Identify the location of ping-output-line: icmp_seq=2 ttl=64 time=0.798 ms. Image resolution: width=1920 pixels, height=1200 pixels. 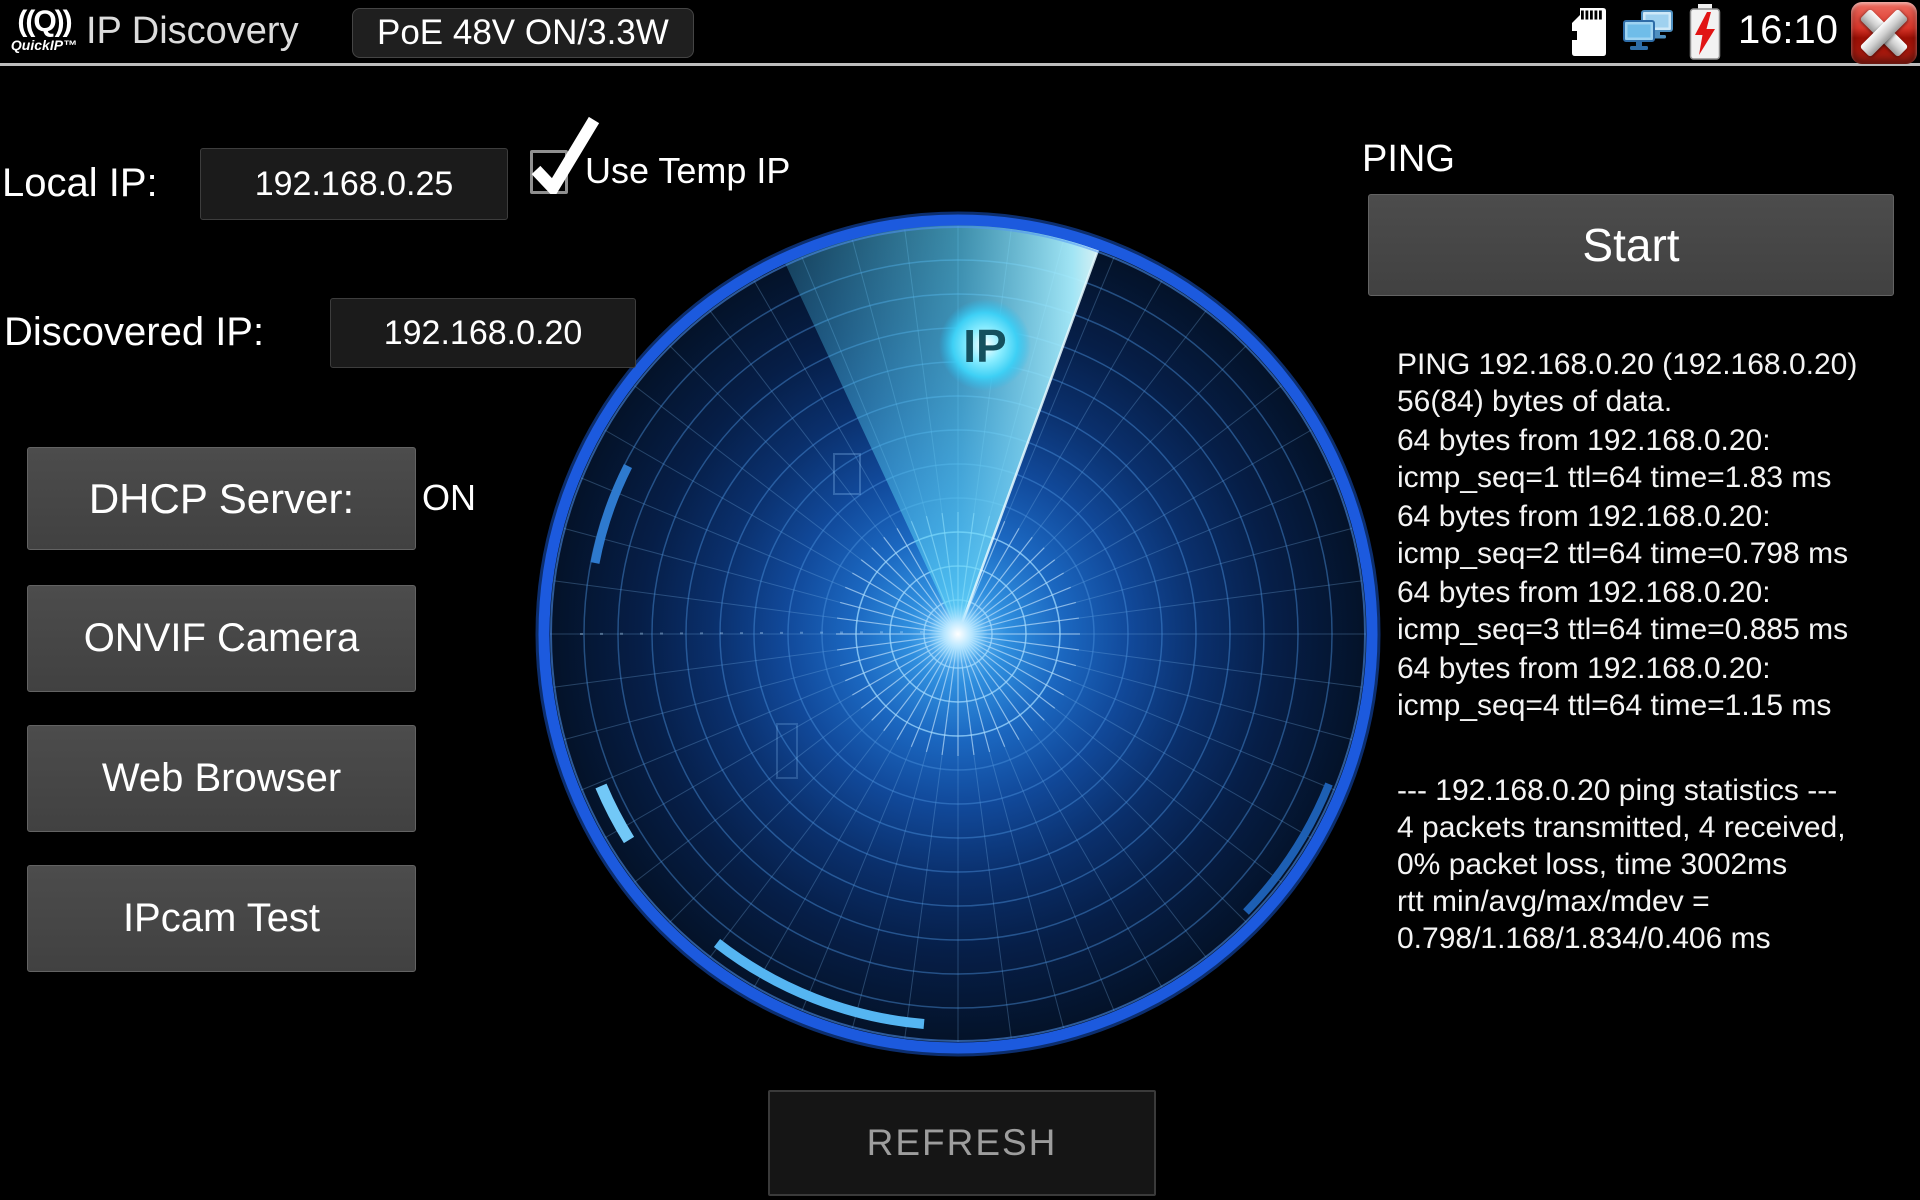
(1623, 553).